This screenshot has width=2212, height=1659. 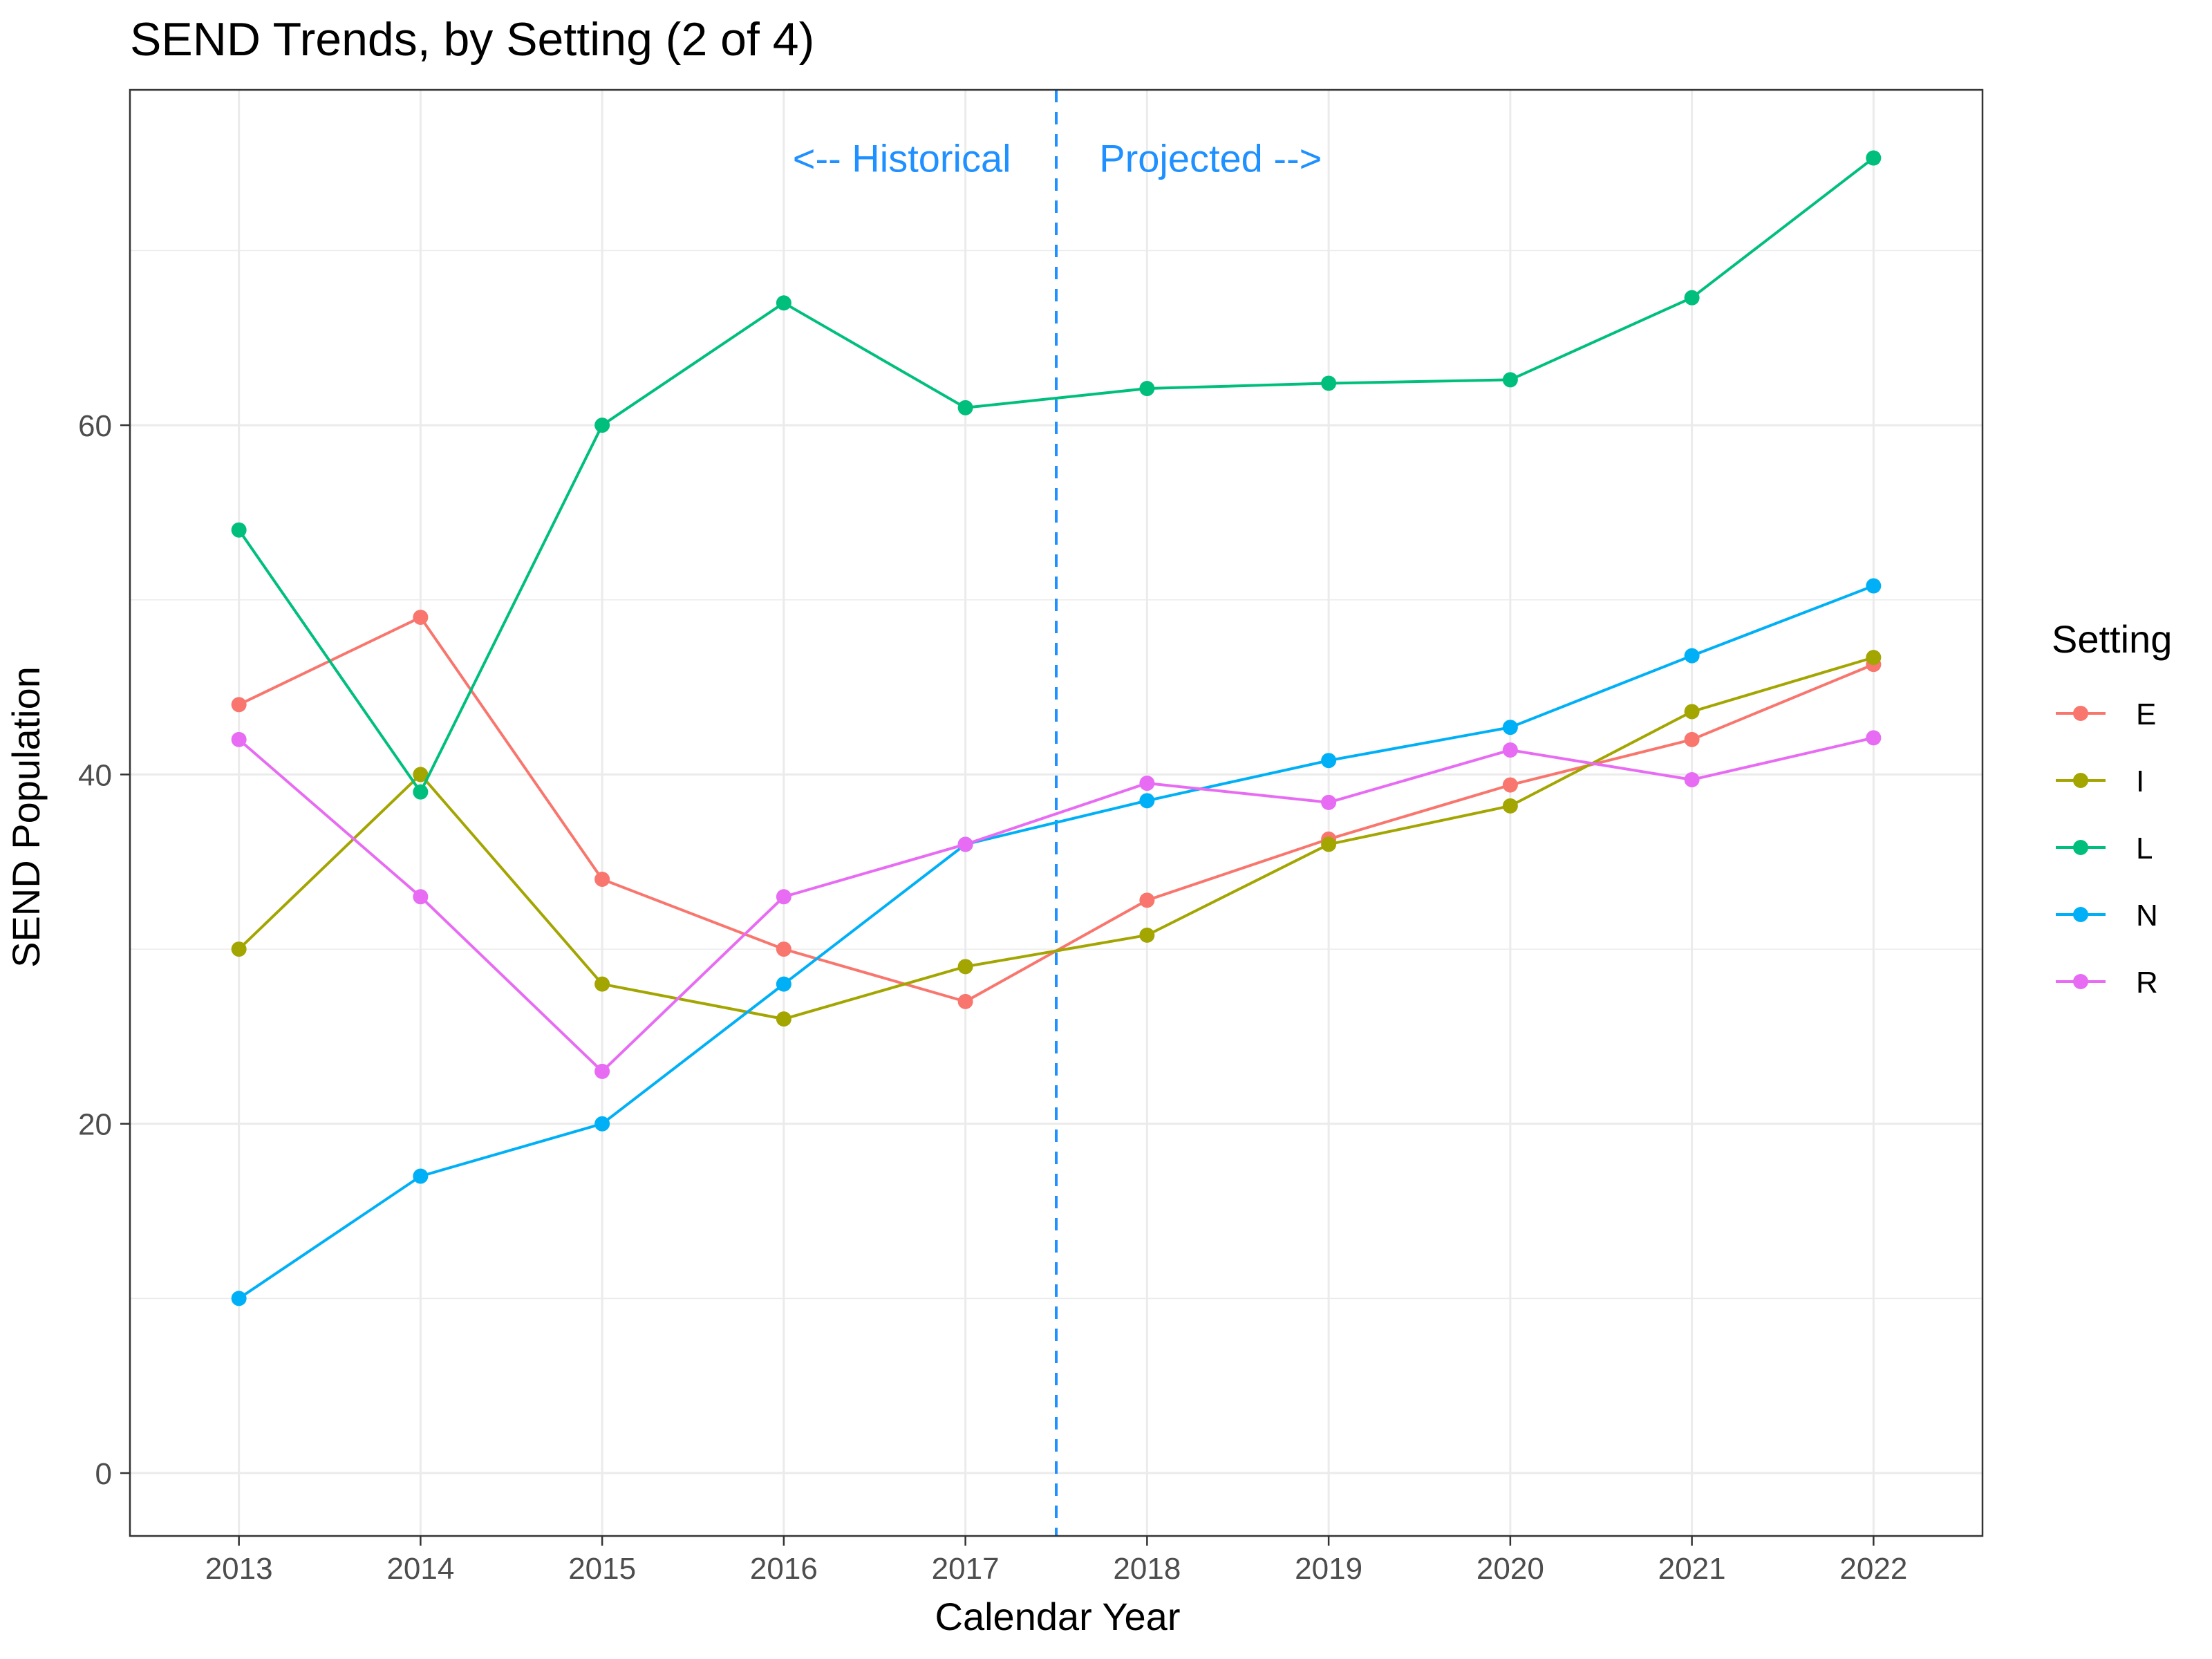 I want to click on chart-title: SEND Trends, by Setting (2 of 4), so click(x=472, y=40).